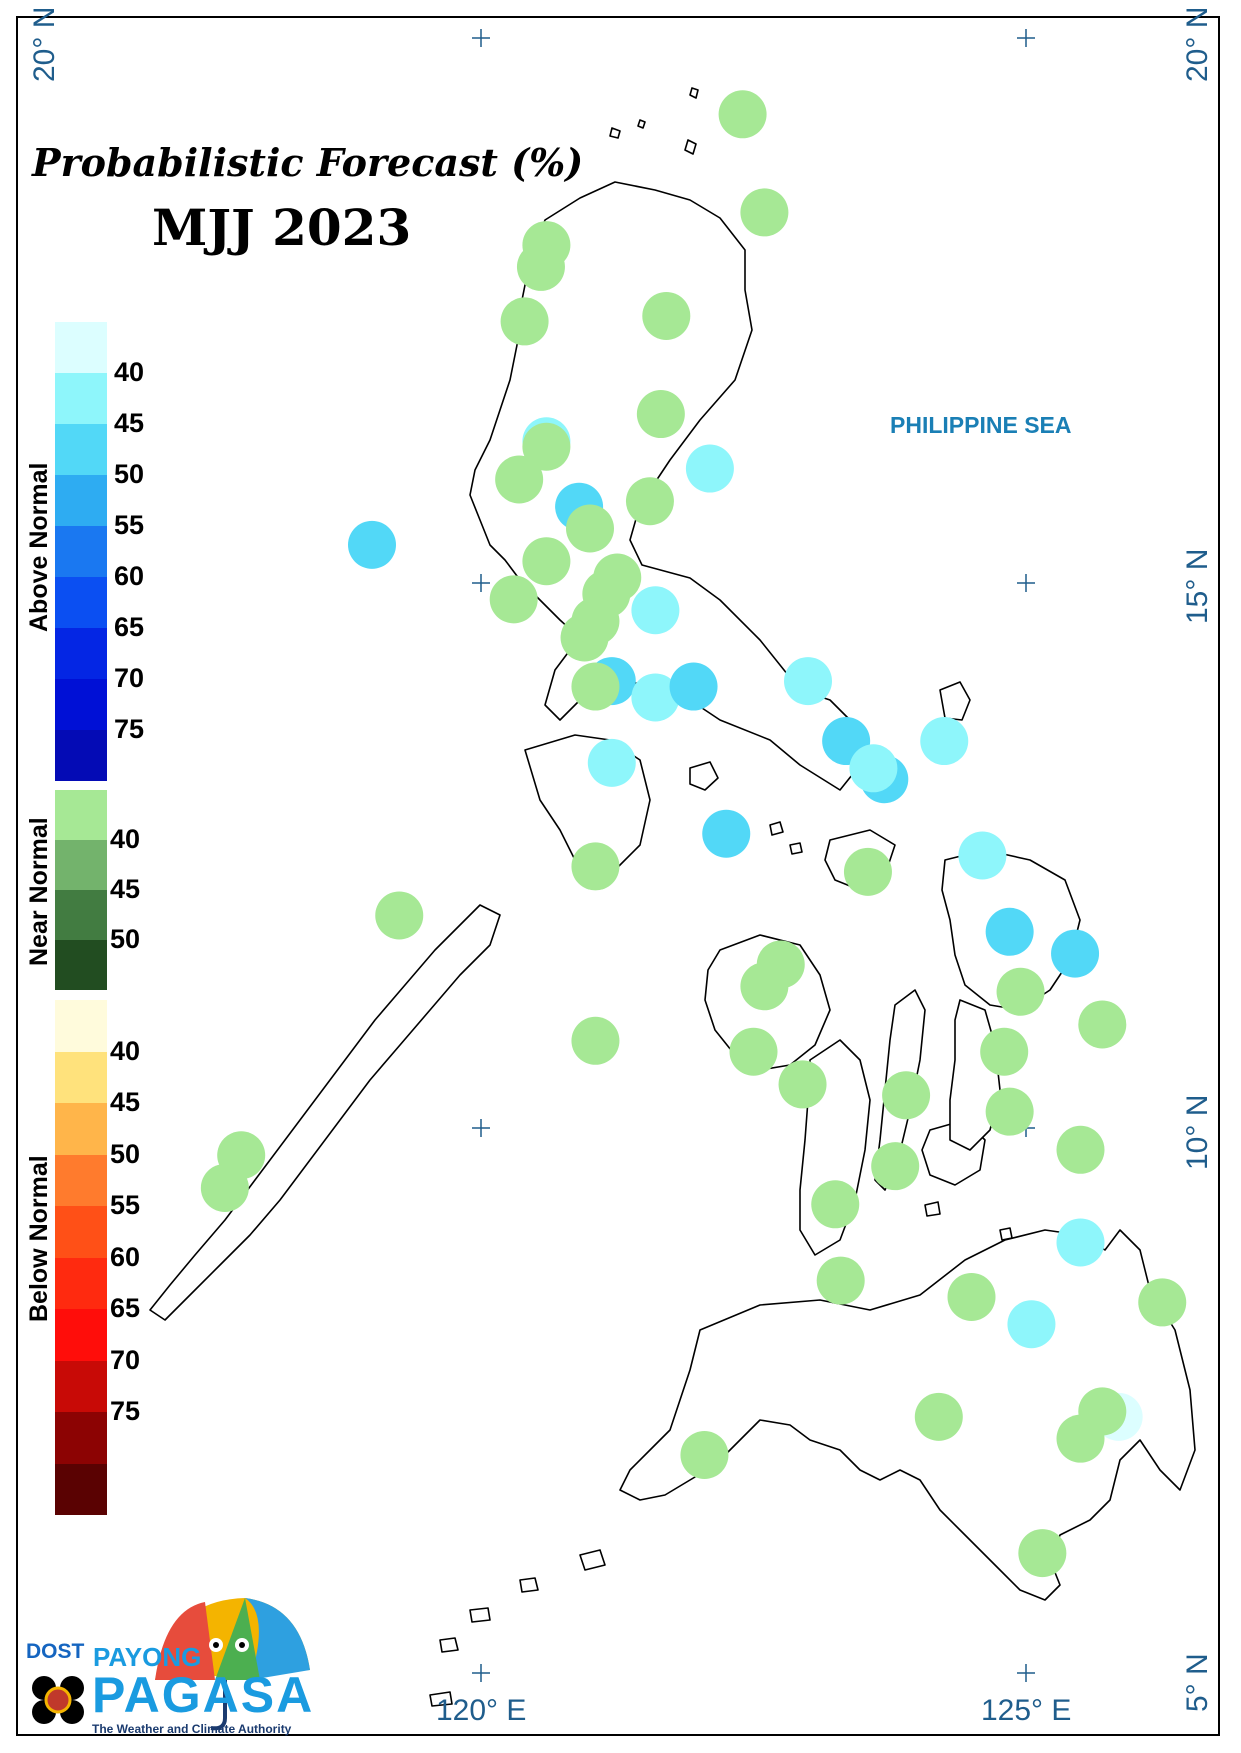 The height and width of the screenshot is (1753, 1241). Describe the element at coordinates (704, 776) in the screenshot. I see `marinduque-island` at that location.